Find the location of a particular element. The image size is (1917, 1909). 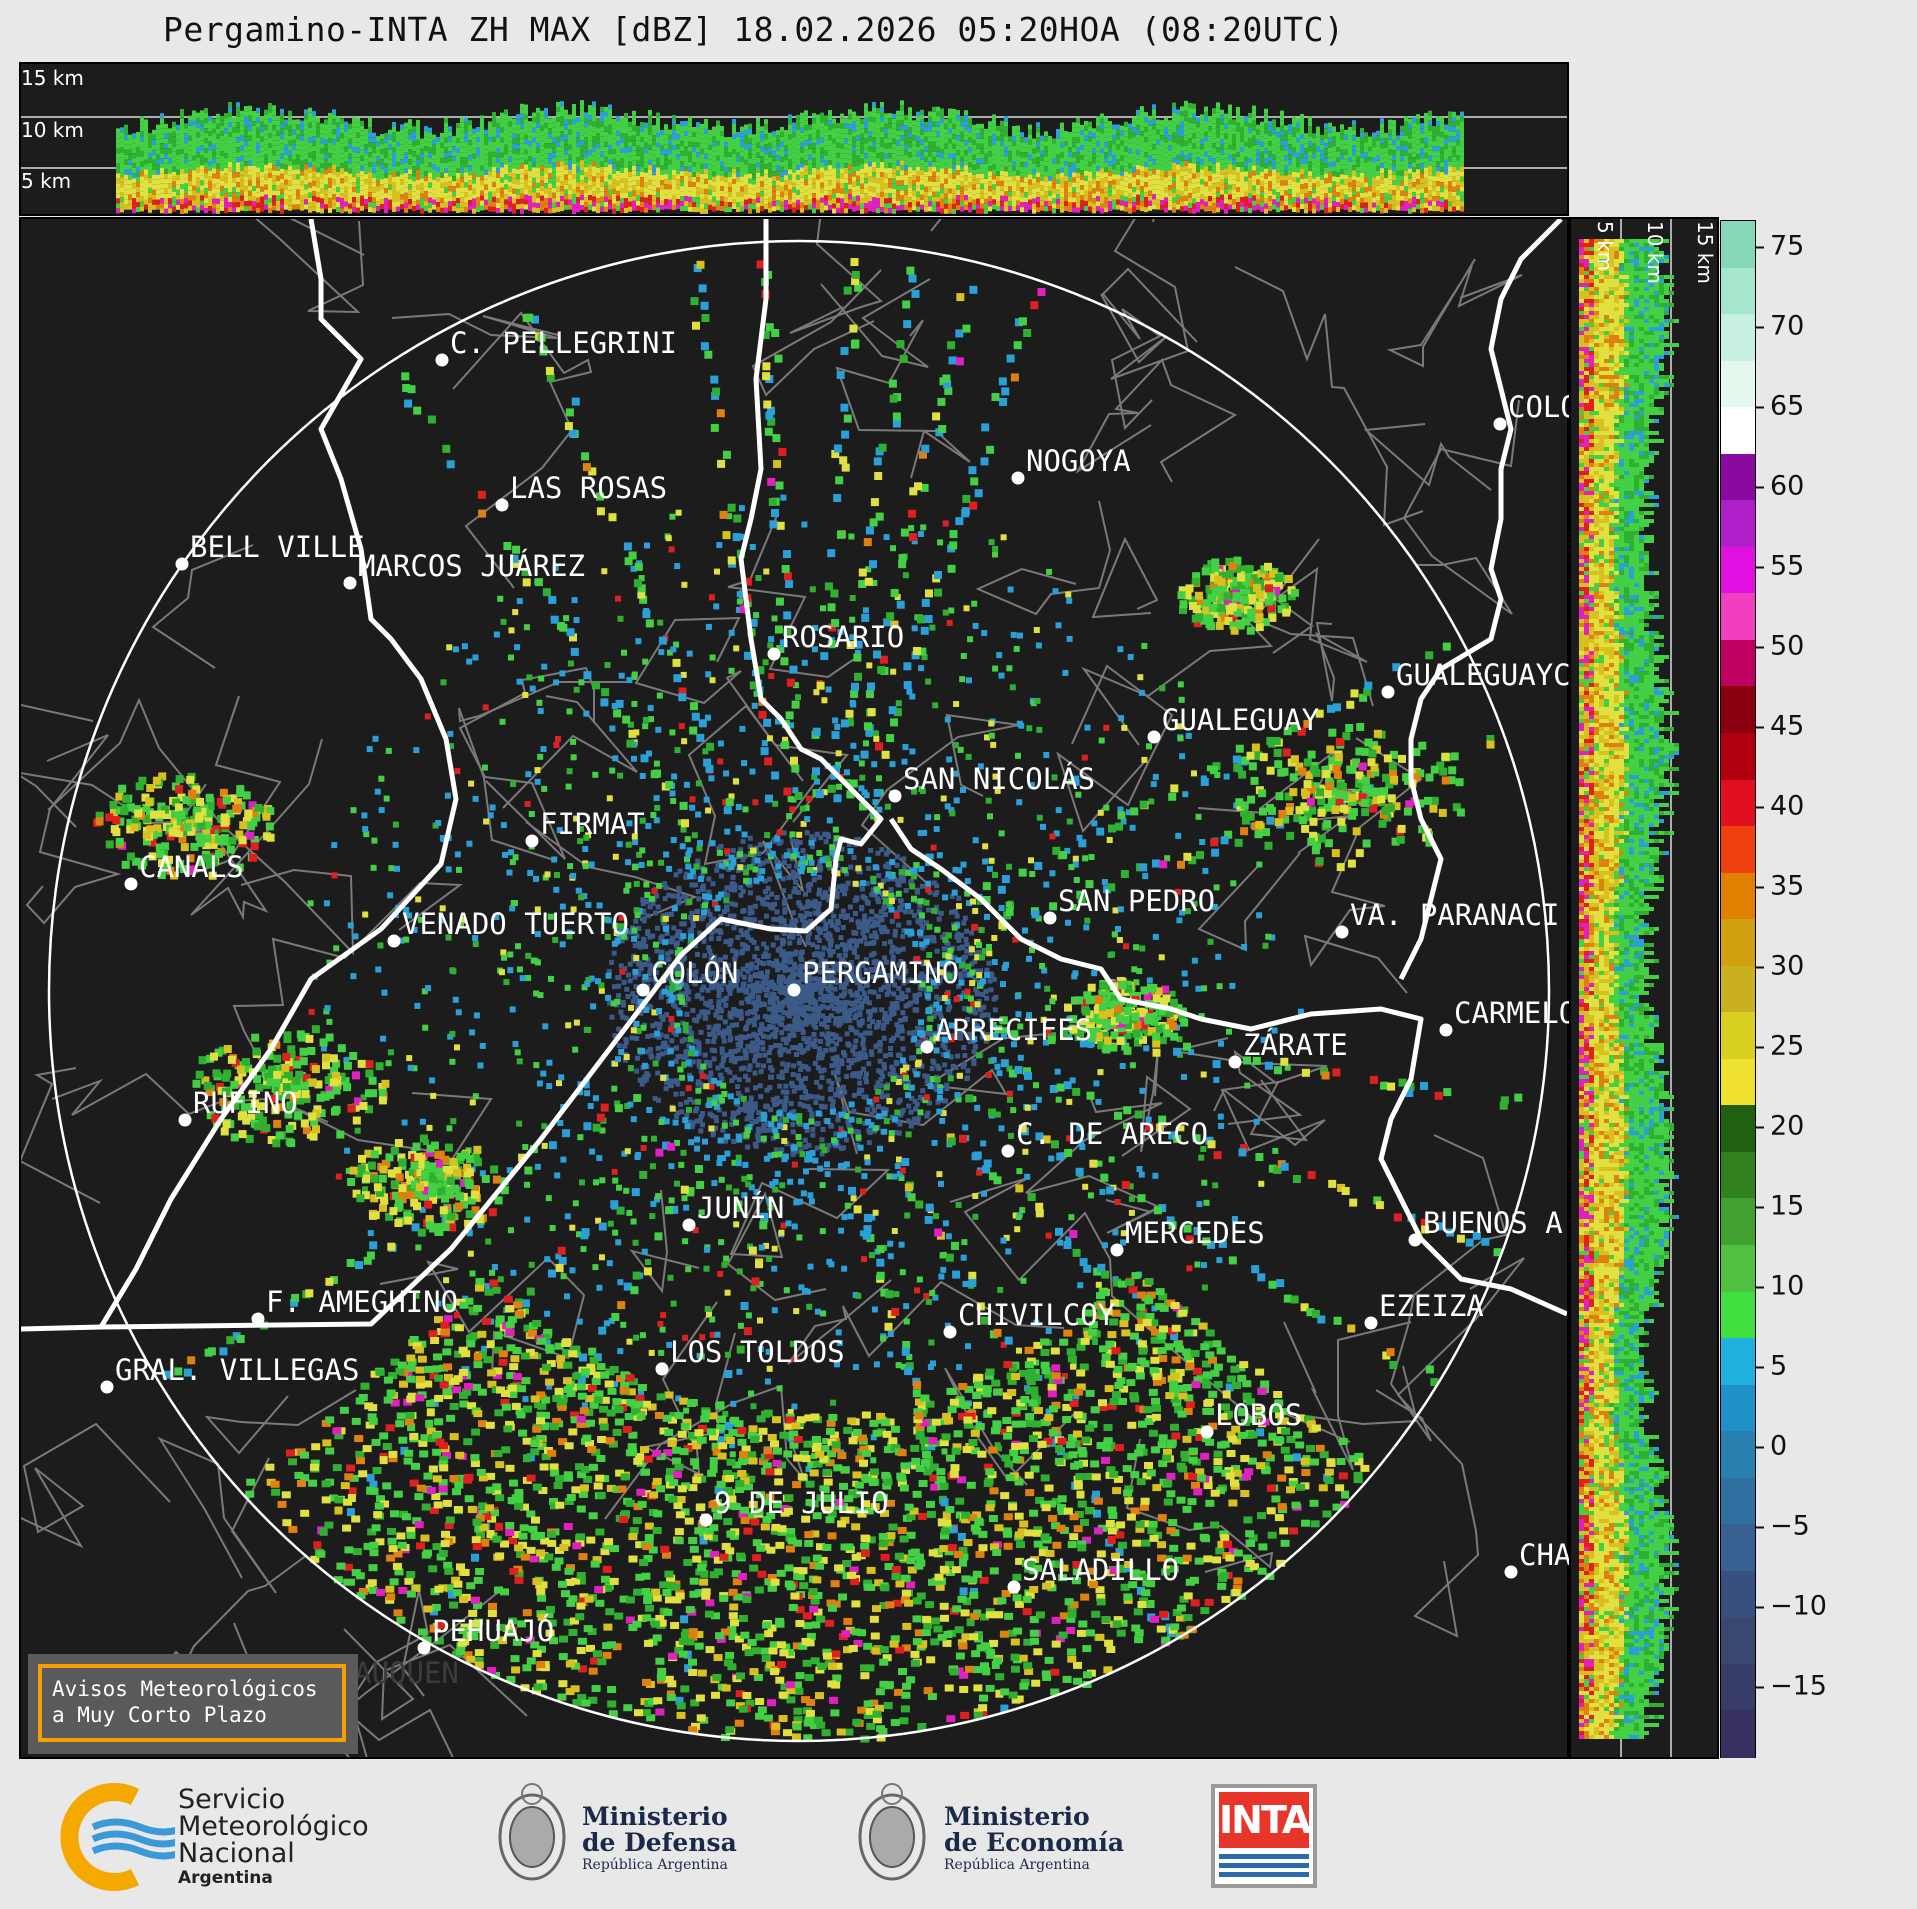

height-label-10km: 10 km is located at coordinates (52, 130).